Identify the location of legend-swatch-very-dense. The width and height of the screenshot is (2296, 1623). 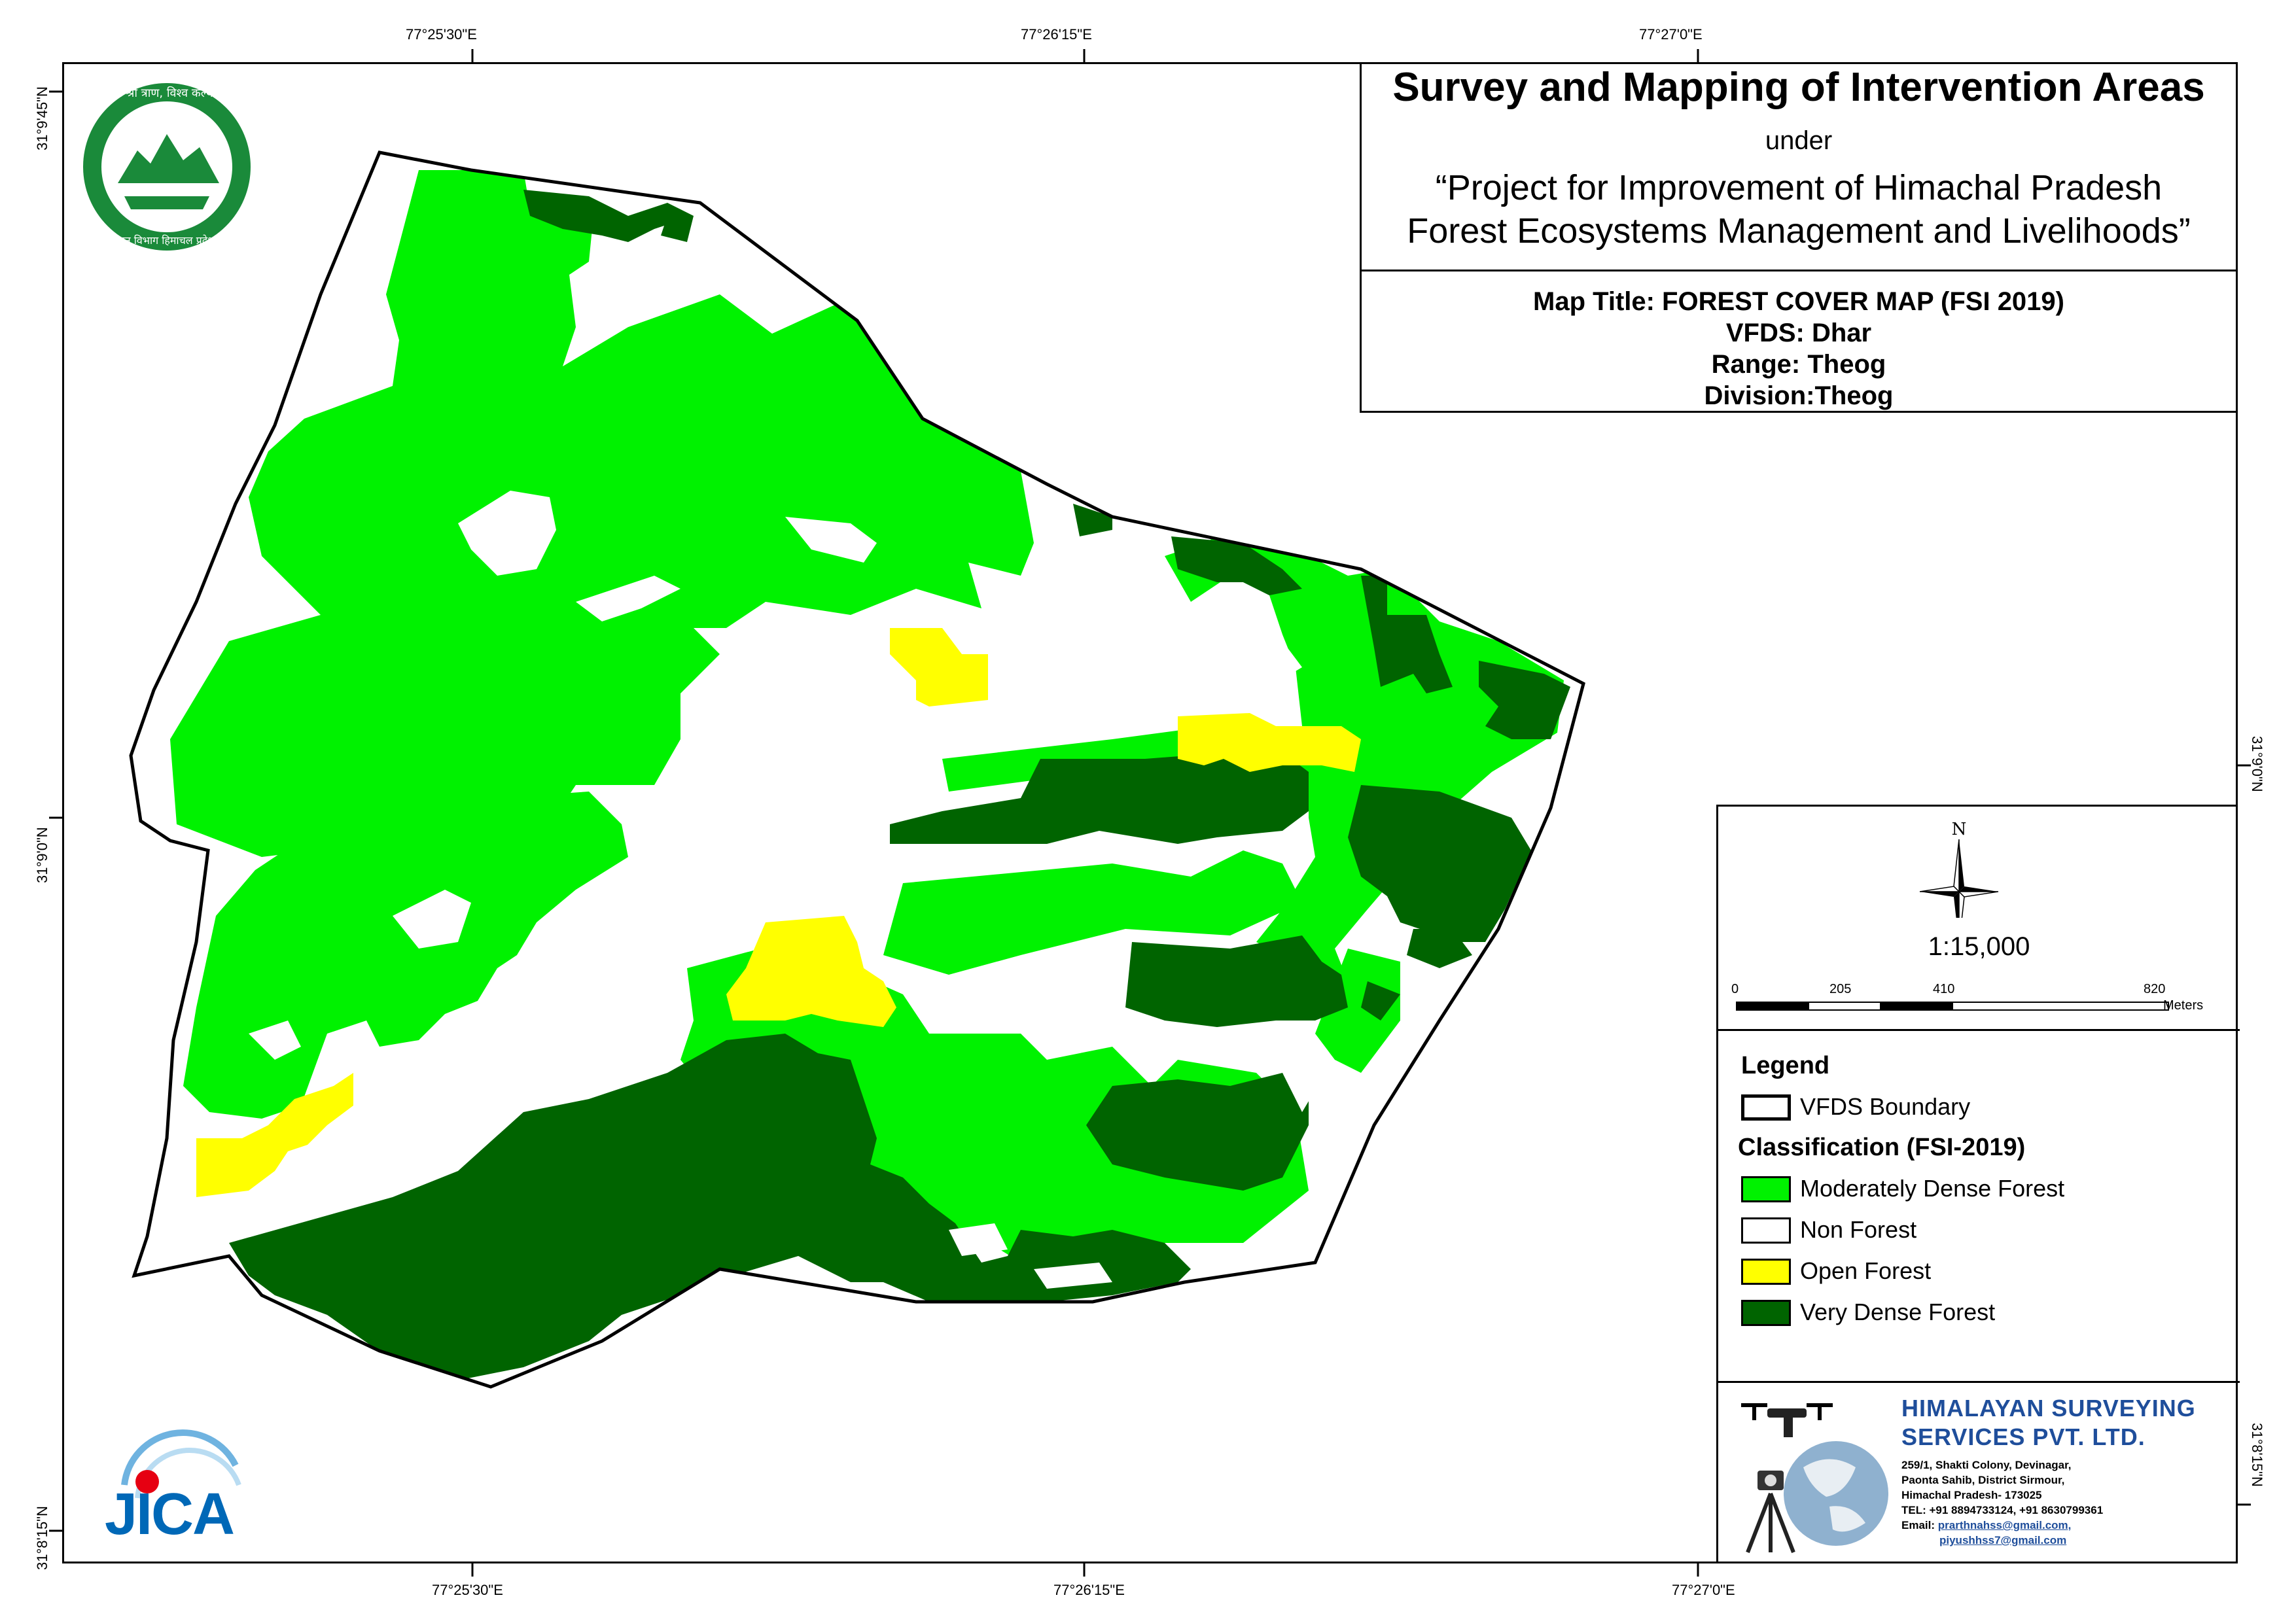
(1766, 1313).